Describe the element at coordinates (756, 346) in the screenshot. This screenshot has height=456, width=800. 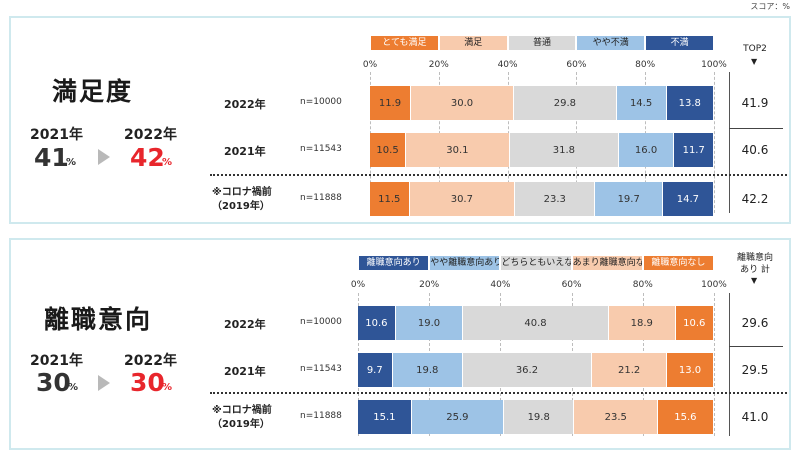
I see `turnover-row-separator` at that location.